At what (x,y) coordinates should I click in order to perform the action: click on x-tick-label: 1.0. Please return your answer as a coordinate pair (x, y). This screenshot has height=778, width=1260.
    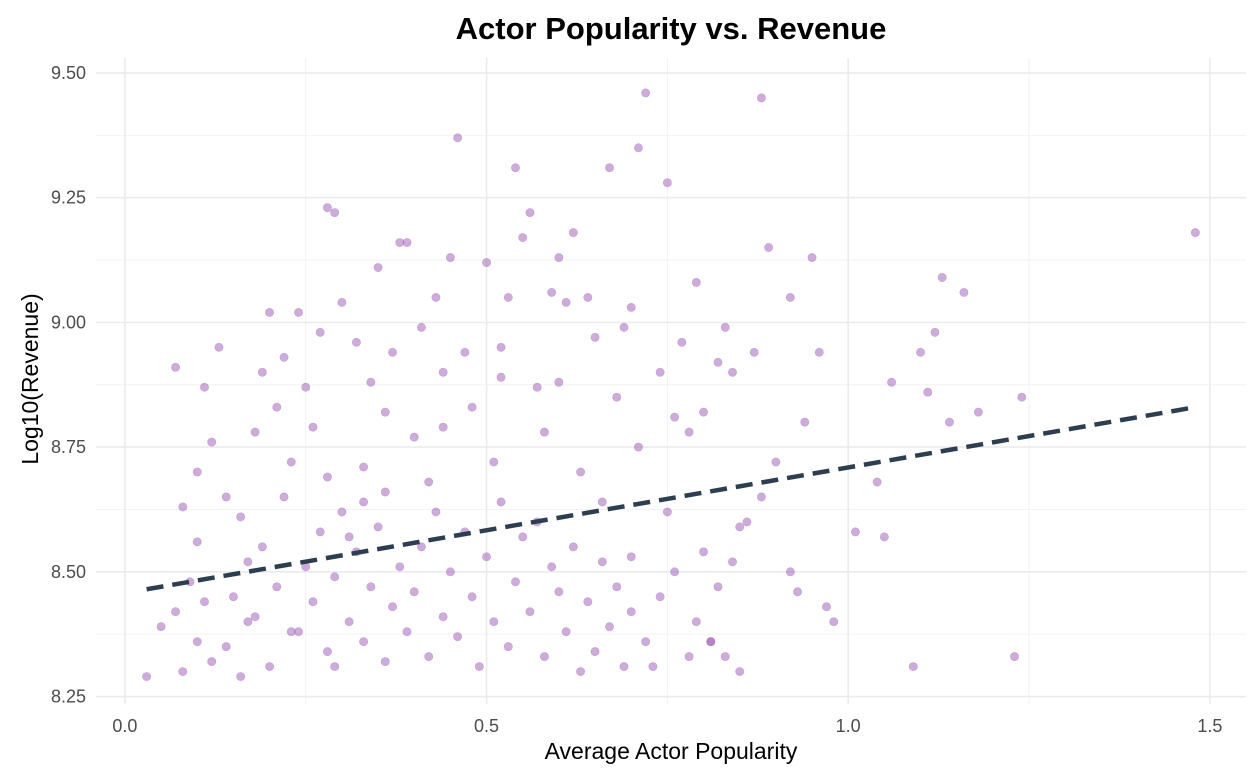
    Looking at the image, I should click on (848, 726).